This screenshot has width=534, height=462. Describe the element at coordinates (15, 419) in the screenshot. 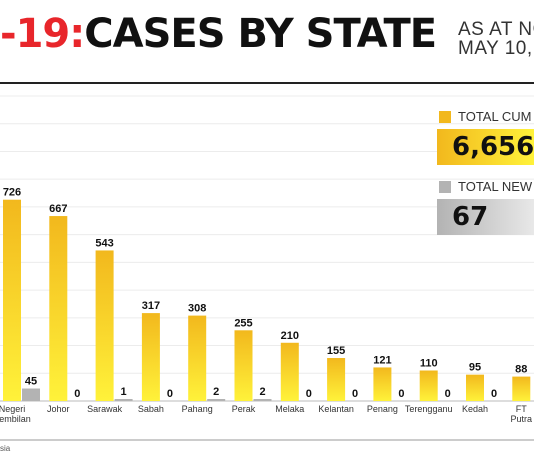

I see `x-tick-label: Sembilan` at that location.